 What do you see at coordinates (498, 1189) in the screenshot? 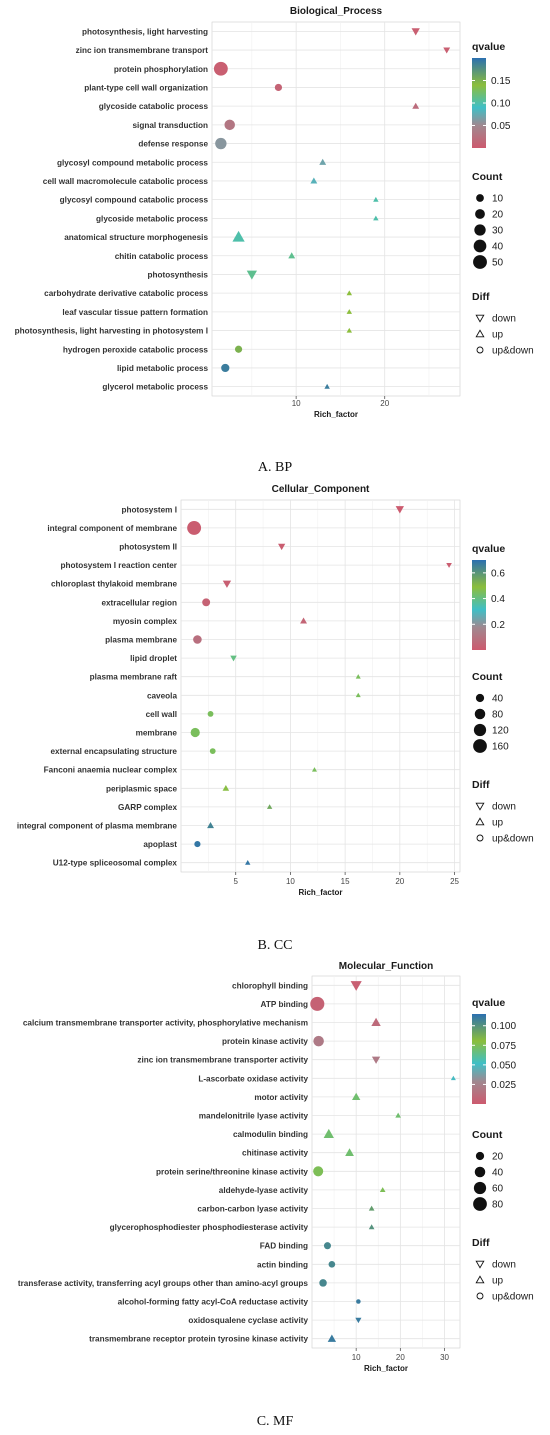
I see `legend-count-label: 60` at bounding box center [498, 1189].